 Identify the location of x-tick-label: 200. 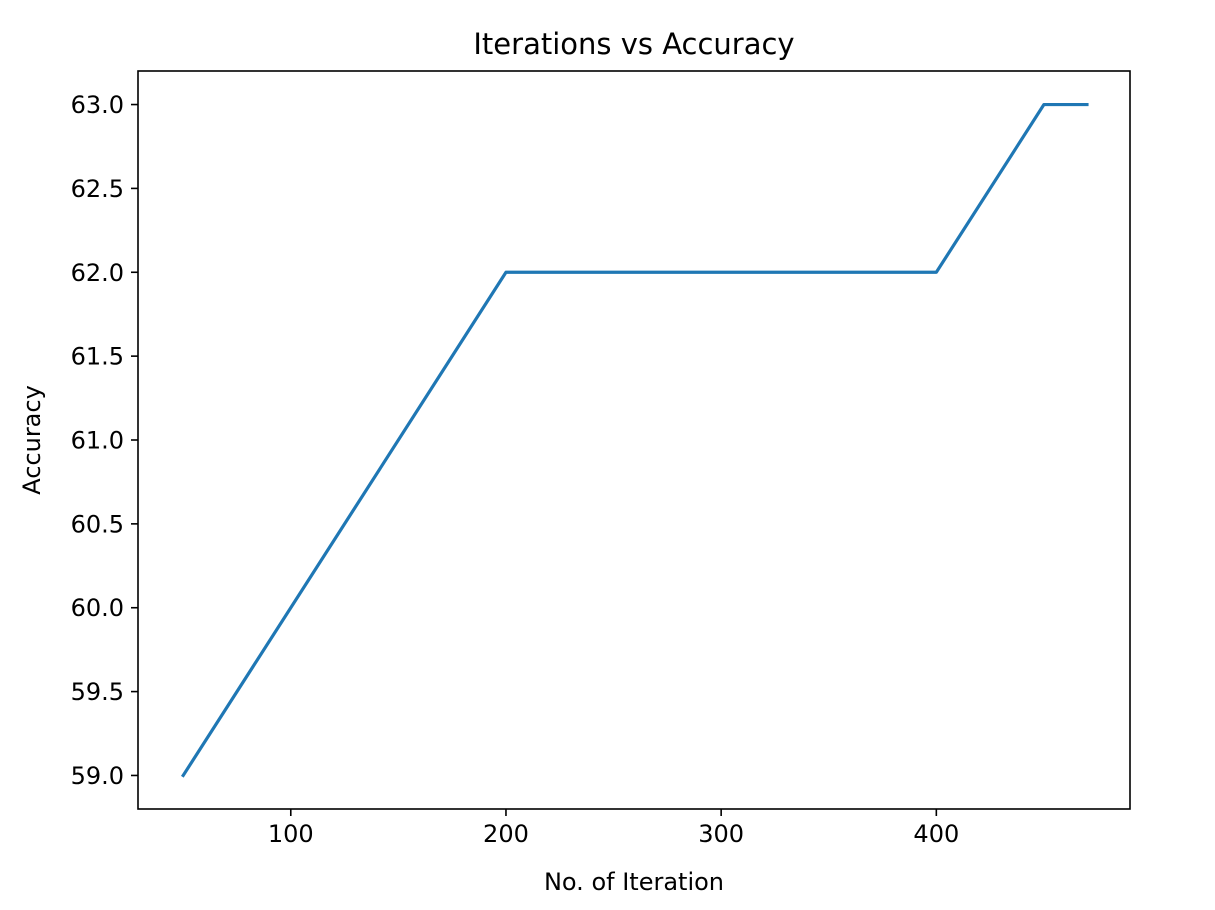
(506, 834).